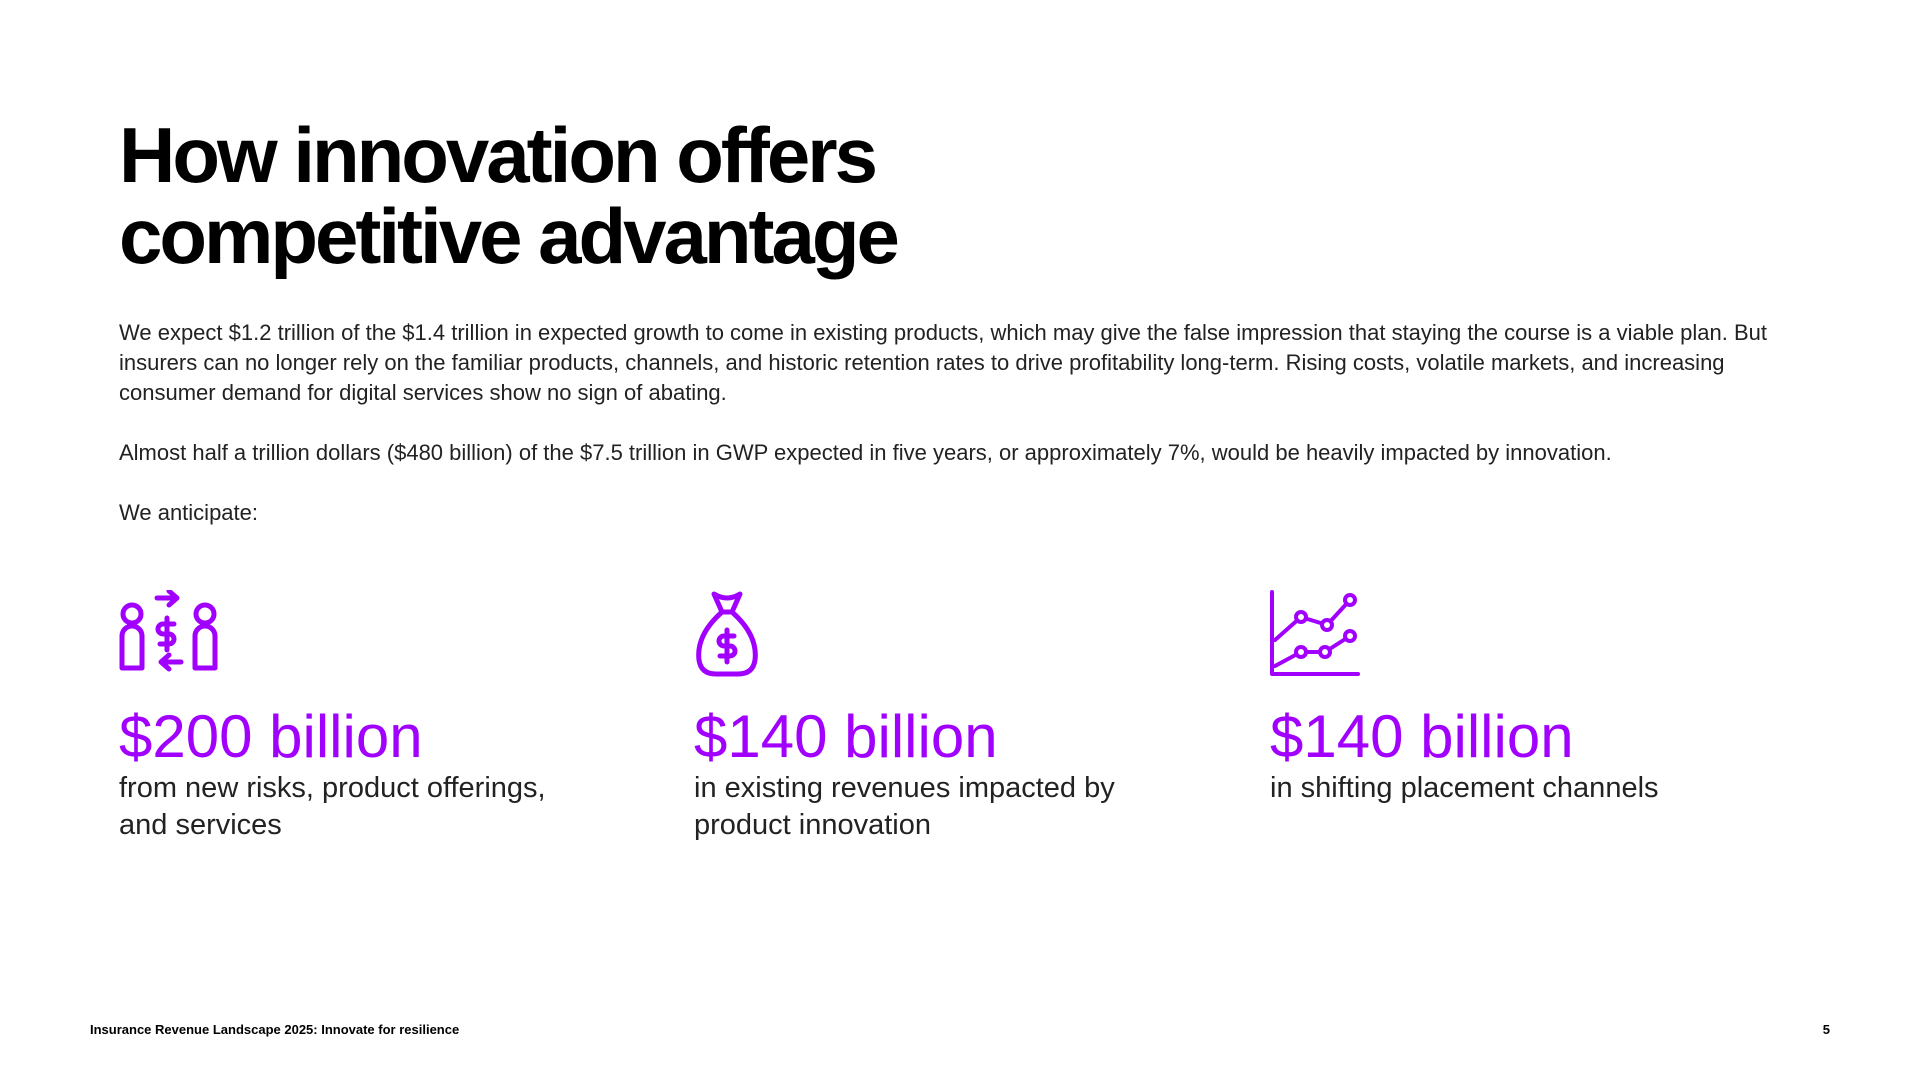 The height and width of the screenshot is (1080, 1920). I want to click on money-bag-icon, so click(727, 634).